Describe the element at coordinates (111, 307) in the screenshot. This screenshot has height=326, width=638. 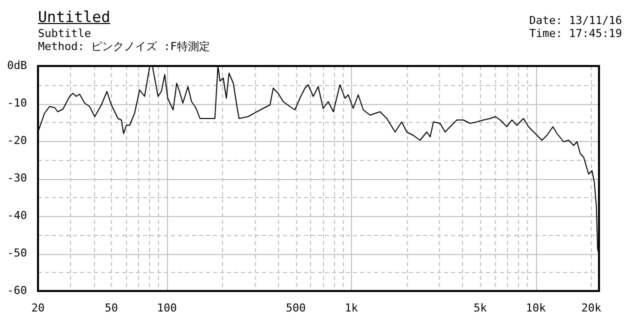
I see `x-tick-label: 50` at that location.